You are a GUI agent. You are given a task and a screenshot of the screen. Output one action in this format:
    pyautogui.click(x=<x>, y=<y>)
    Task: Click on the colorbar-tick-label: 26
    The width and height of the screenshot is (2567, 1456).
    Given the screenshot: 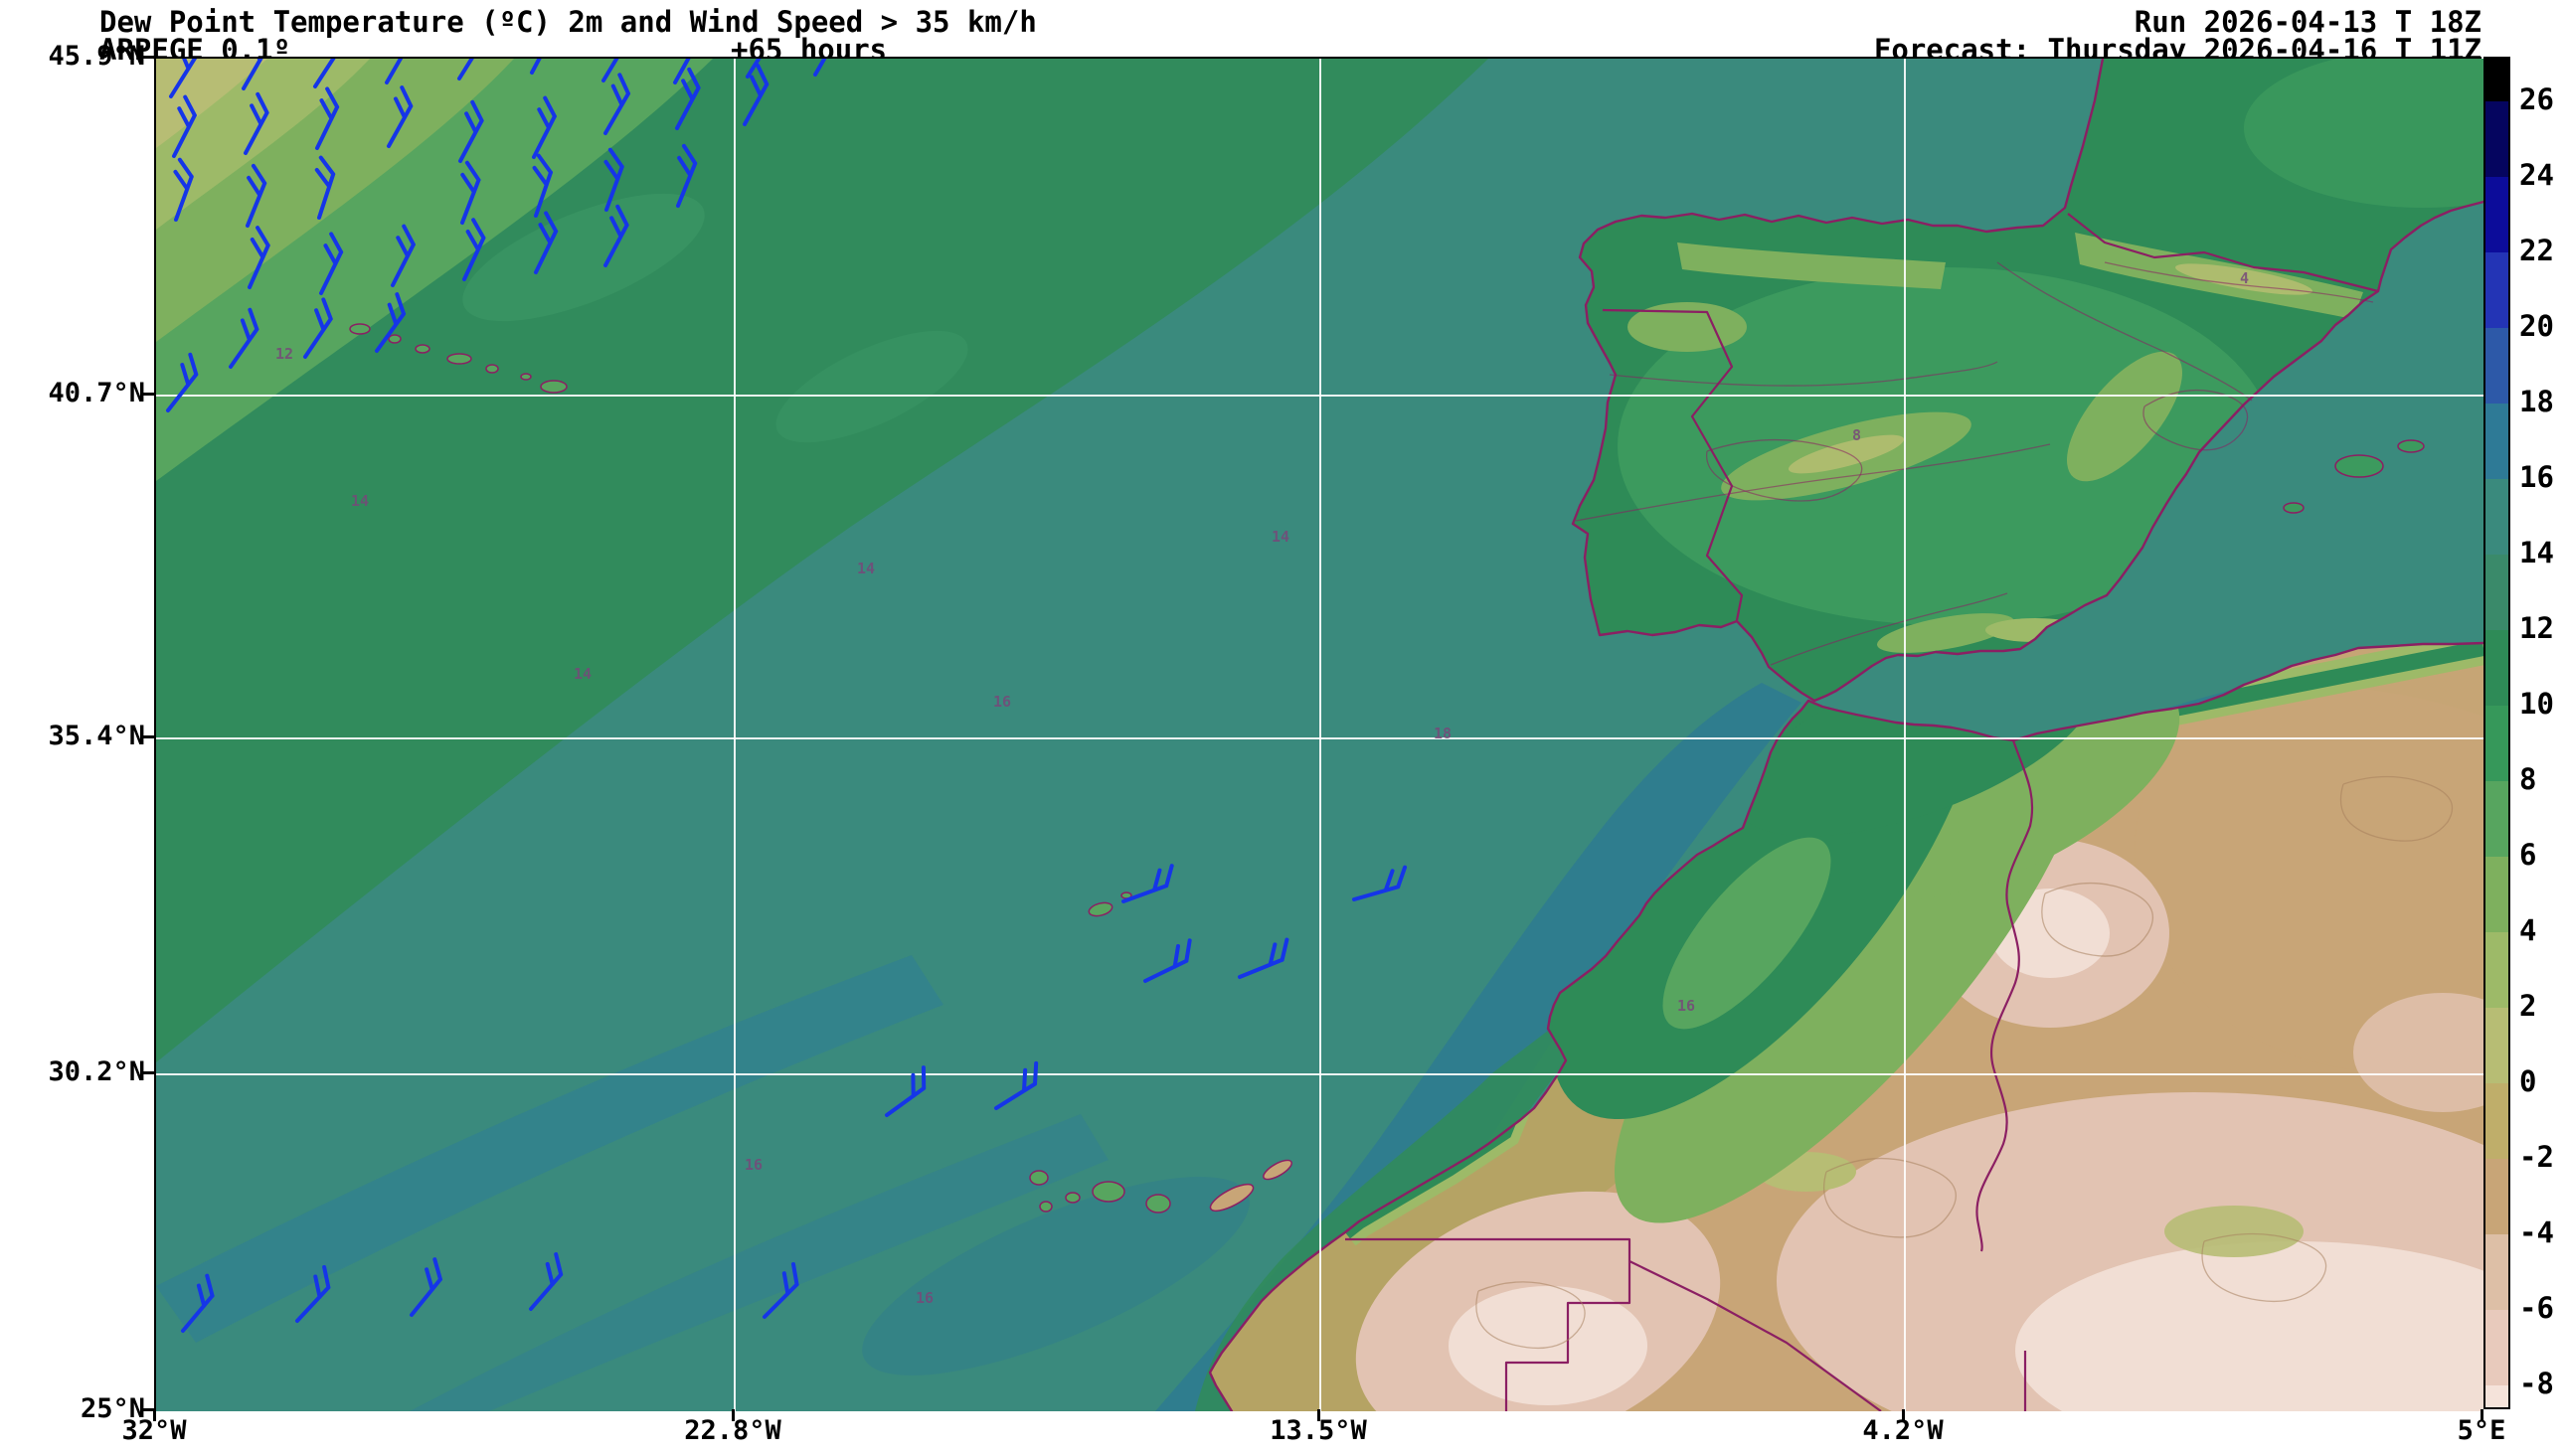 What is the action you would take?
    pyautogui.click(x=2536, y=99)
    